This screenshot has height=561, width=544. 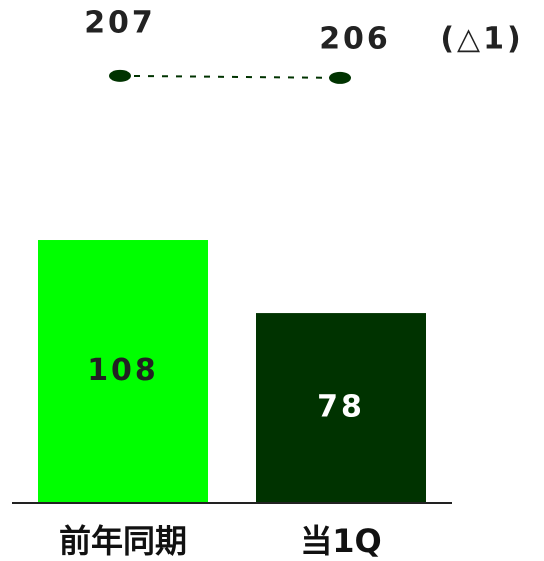 I want to click on value-label: 78, so click(x=341, y=407).